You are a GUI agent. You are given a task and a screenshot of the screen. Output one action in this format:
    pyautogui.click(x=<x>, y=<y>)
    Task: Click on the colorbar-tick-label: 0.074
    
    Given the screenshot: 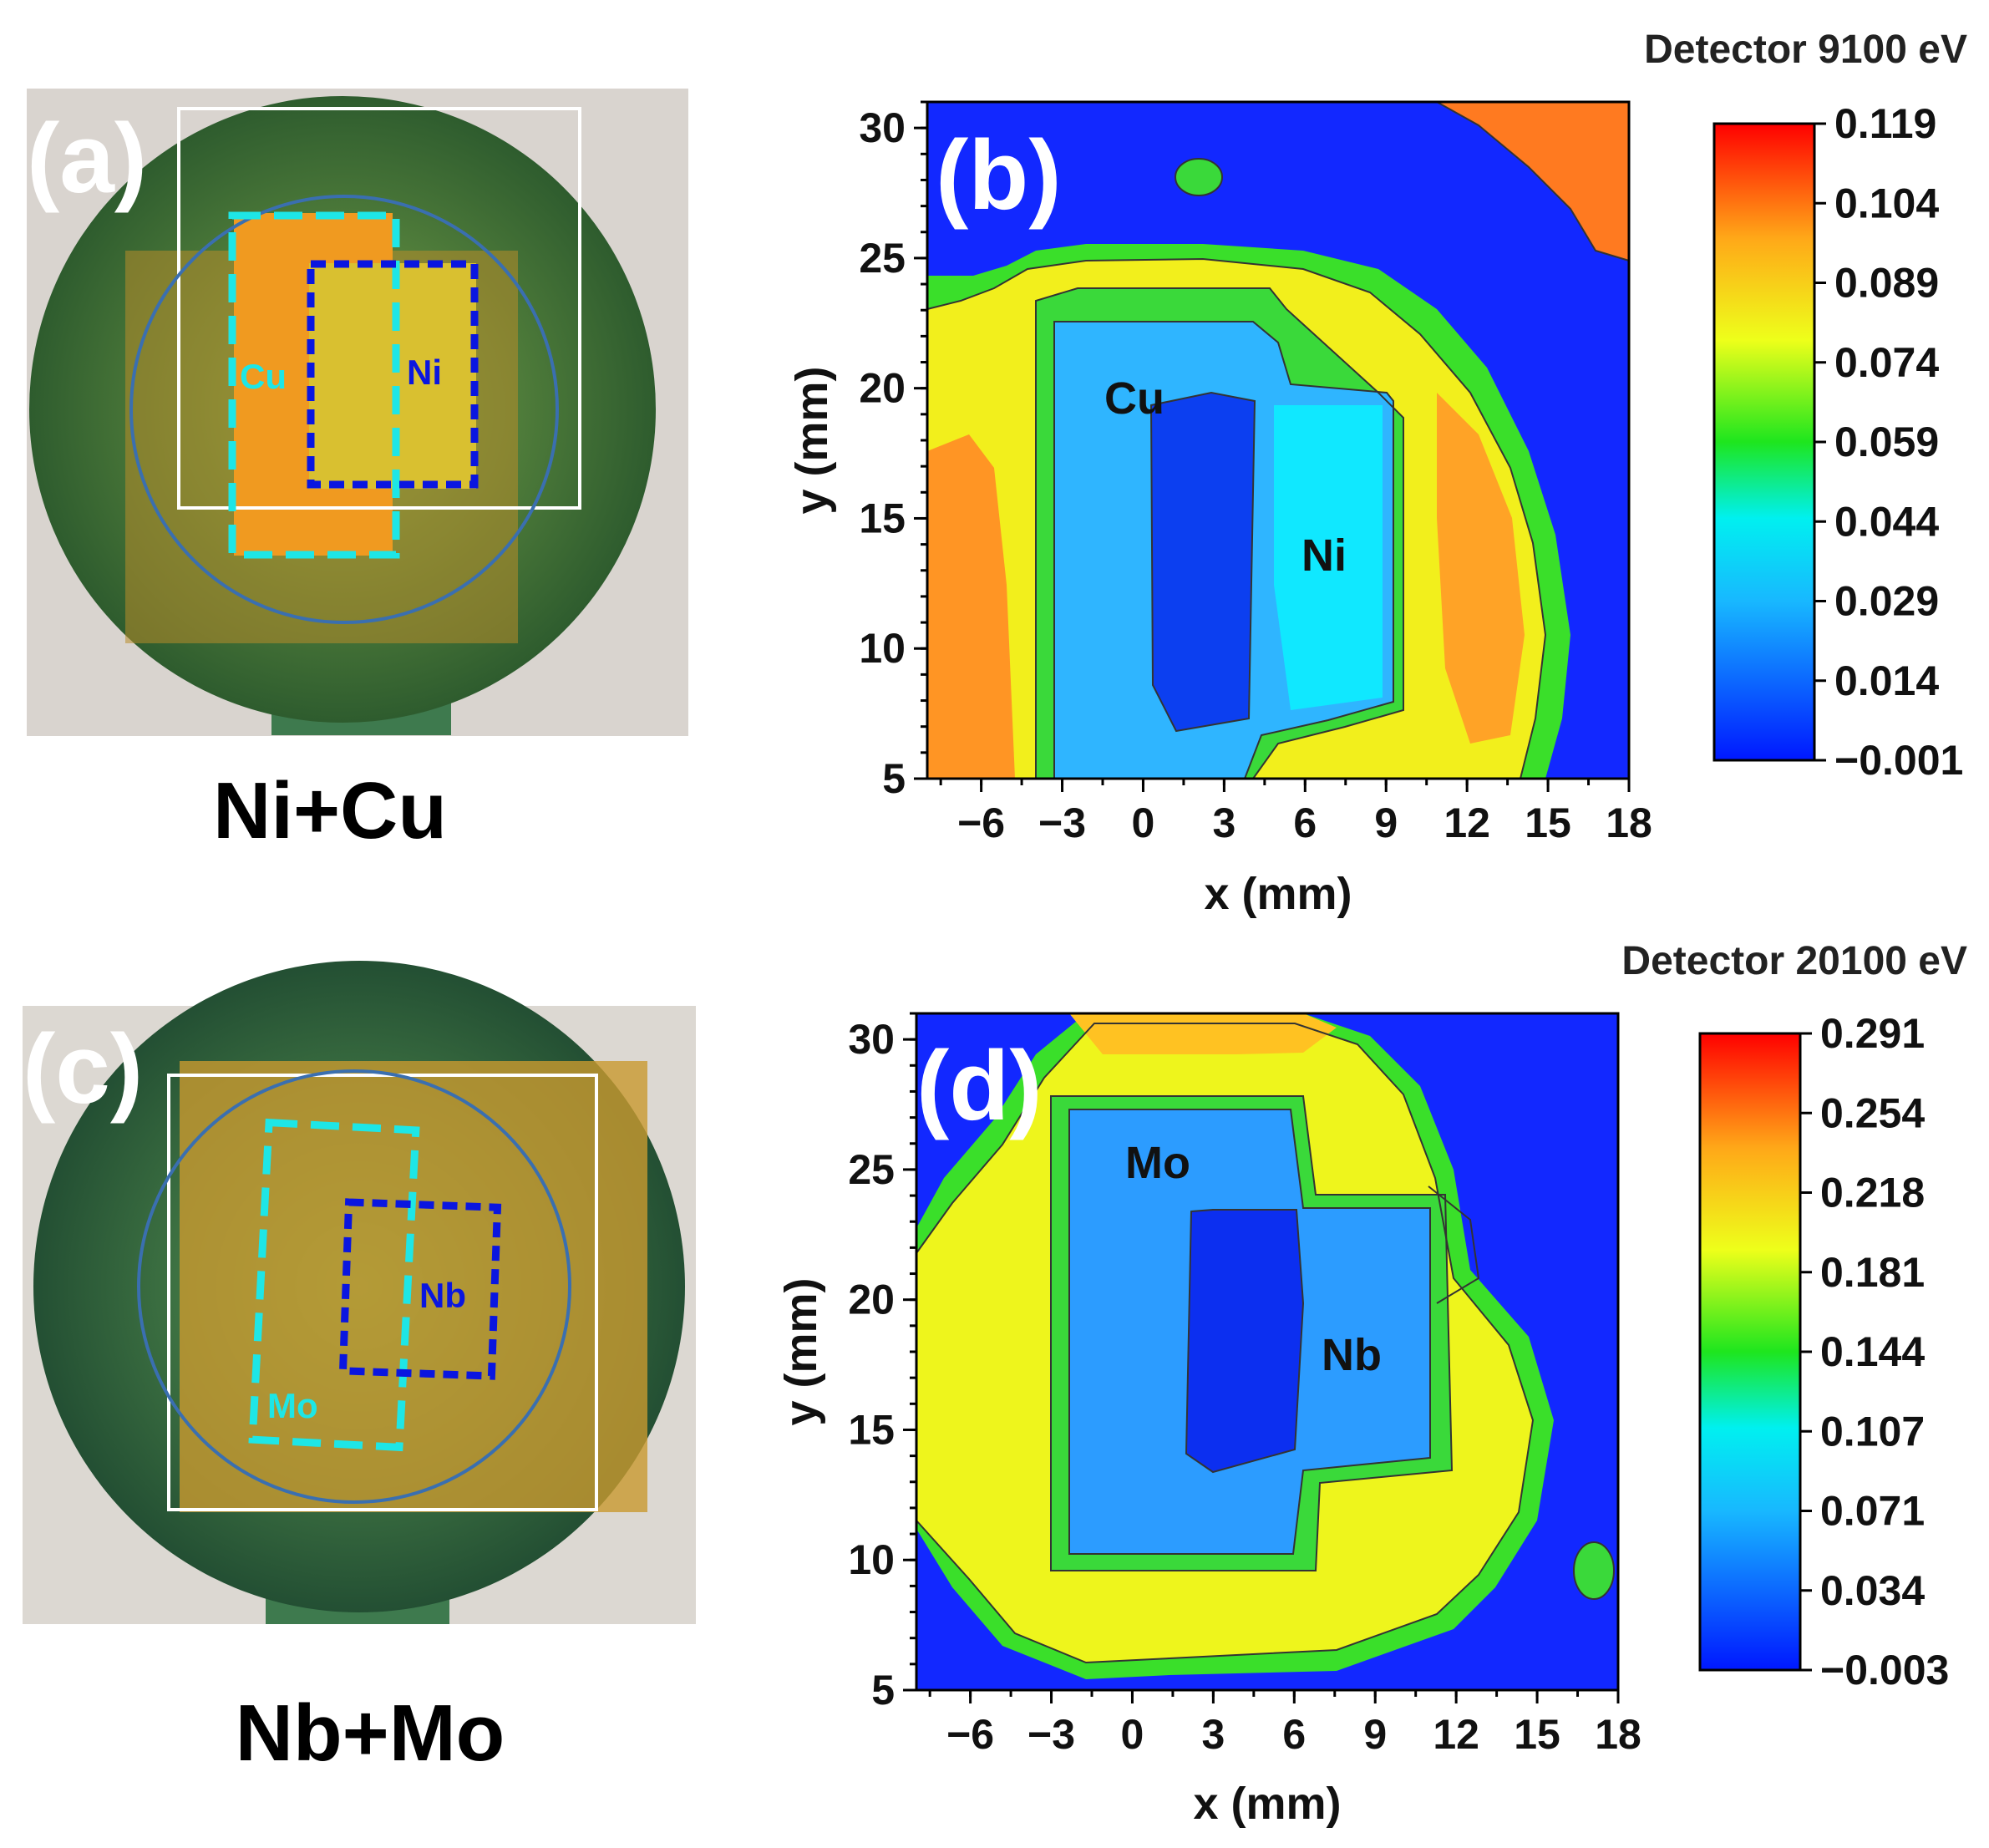 What is the action you would take?
    pyautogui.click(x=1886, y=363)
    